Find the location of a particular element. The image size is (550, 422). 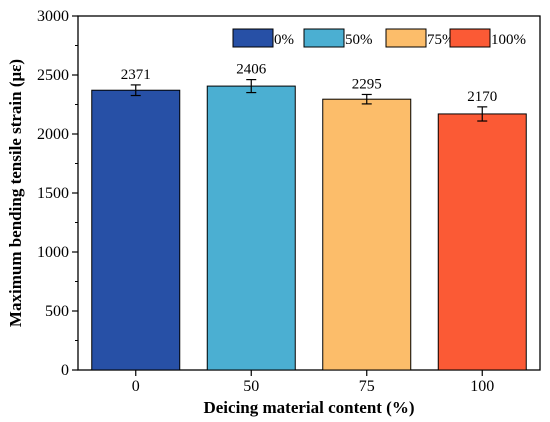

x-tick-label-0: 0 is located at coordinates (136, 386).